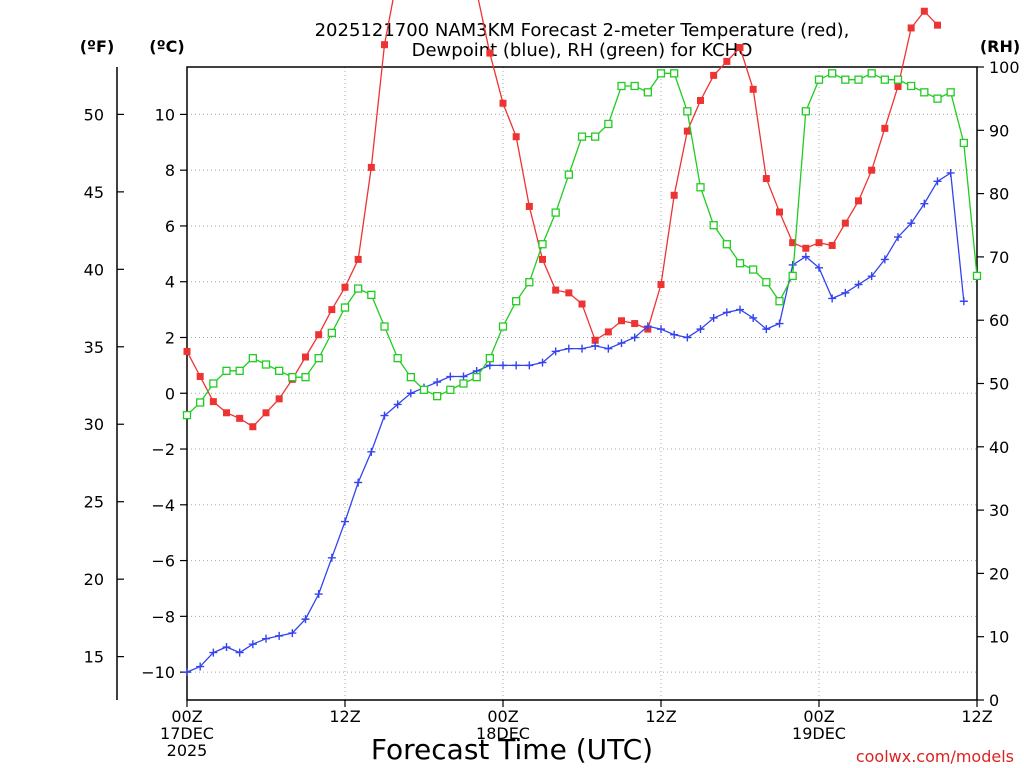 This screenshot has width=1024, height=768. What do you see at coordinates (94, 192) in the screenshot?
I see `fahrenheit-tick-label: 45` at bounding box center [94, 192].